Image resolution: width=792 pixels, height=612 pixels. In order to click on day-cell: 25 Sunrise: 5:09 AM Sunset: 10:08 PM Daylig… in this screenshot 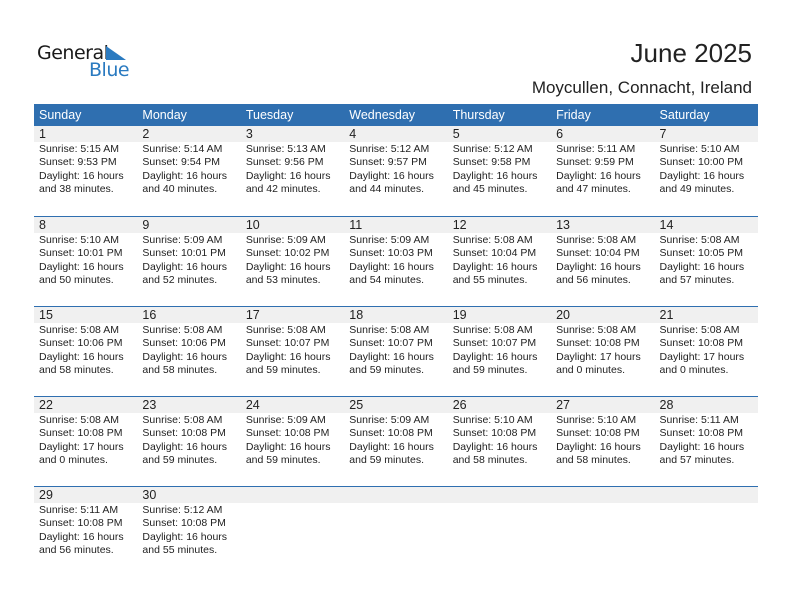, I will do `click(396, 441)`.